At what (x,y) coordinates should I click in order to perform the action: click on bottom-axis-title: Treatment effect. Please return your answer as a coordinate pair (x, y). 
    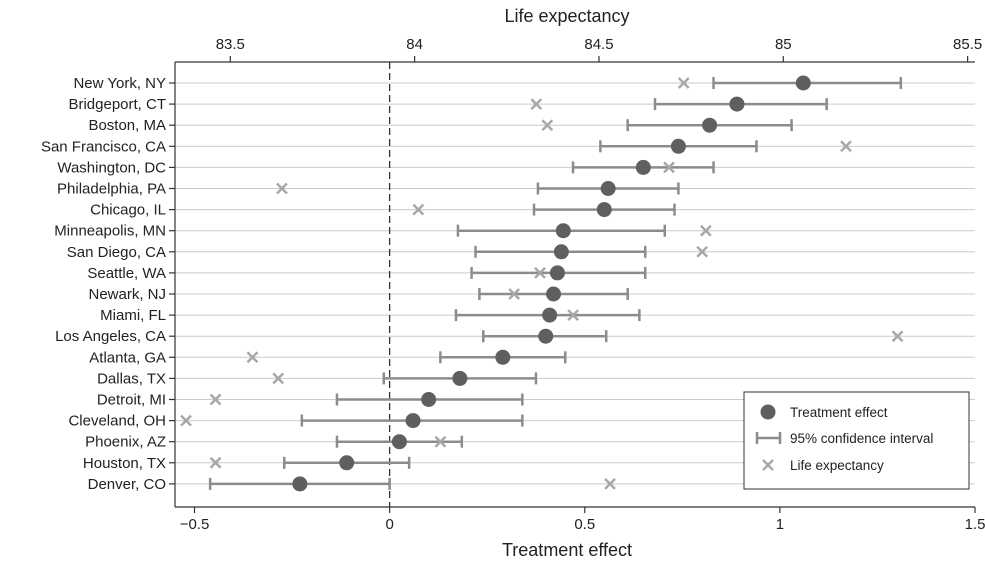
    Looking at the image, I should click on (567, 550).